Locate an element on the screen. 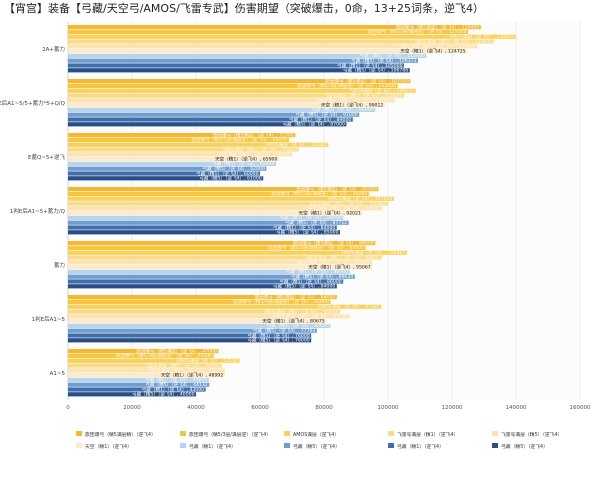 This screenshot has height=480, width=600. data-label: 弓藏（精5）（逆飞4）, 89634 is located at coordinates (322, 276).